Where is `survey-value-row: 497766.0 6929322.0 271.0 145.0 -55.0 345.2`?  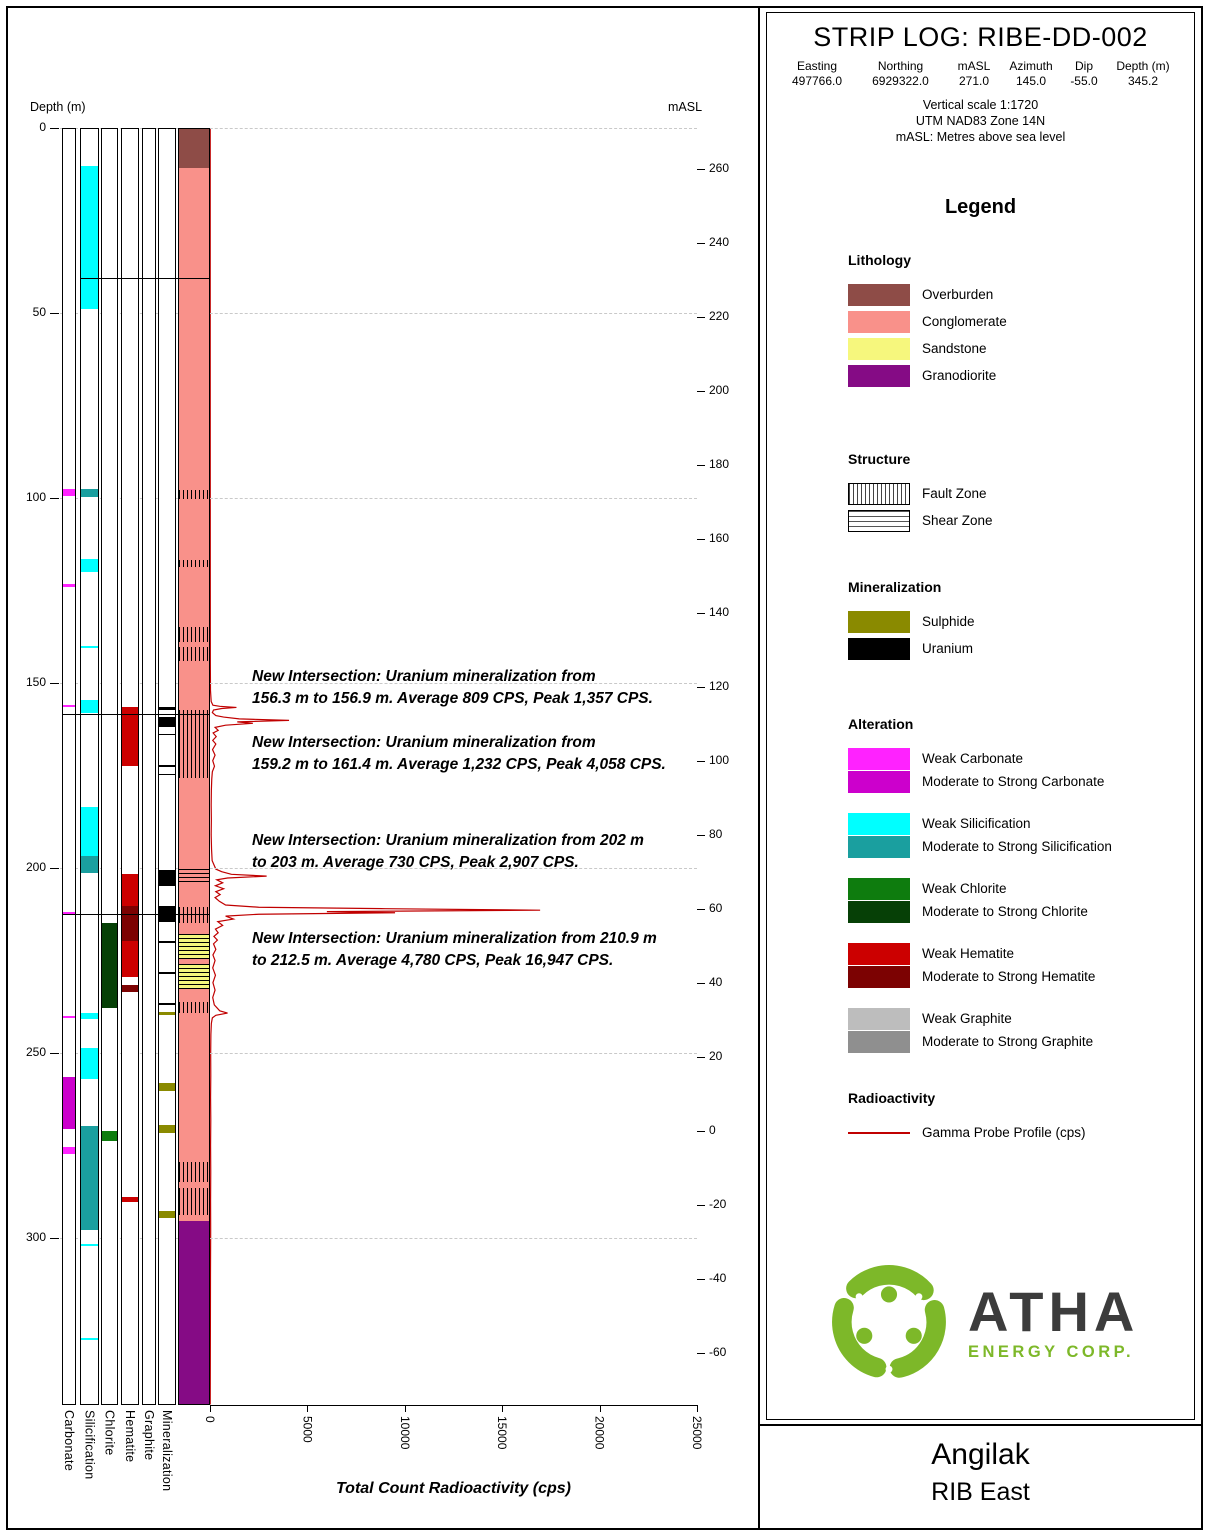
survey-value-row: 497766.0 6929322.0 271.0 145.0 -55.0 345.2 is located at coordinates (980, 81).